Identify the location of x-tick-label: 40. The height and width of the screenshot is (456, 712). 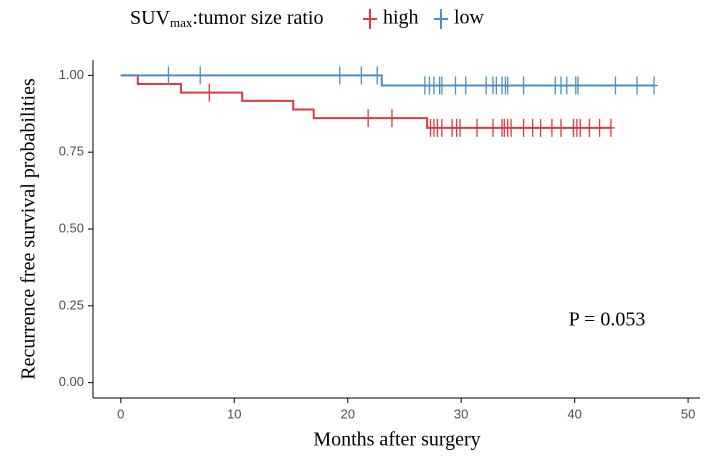
(574, 413).